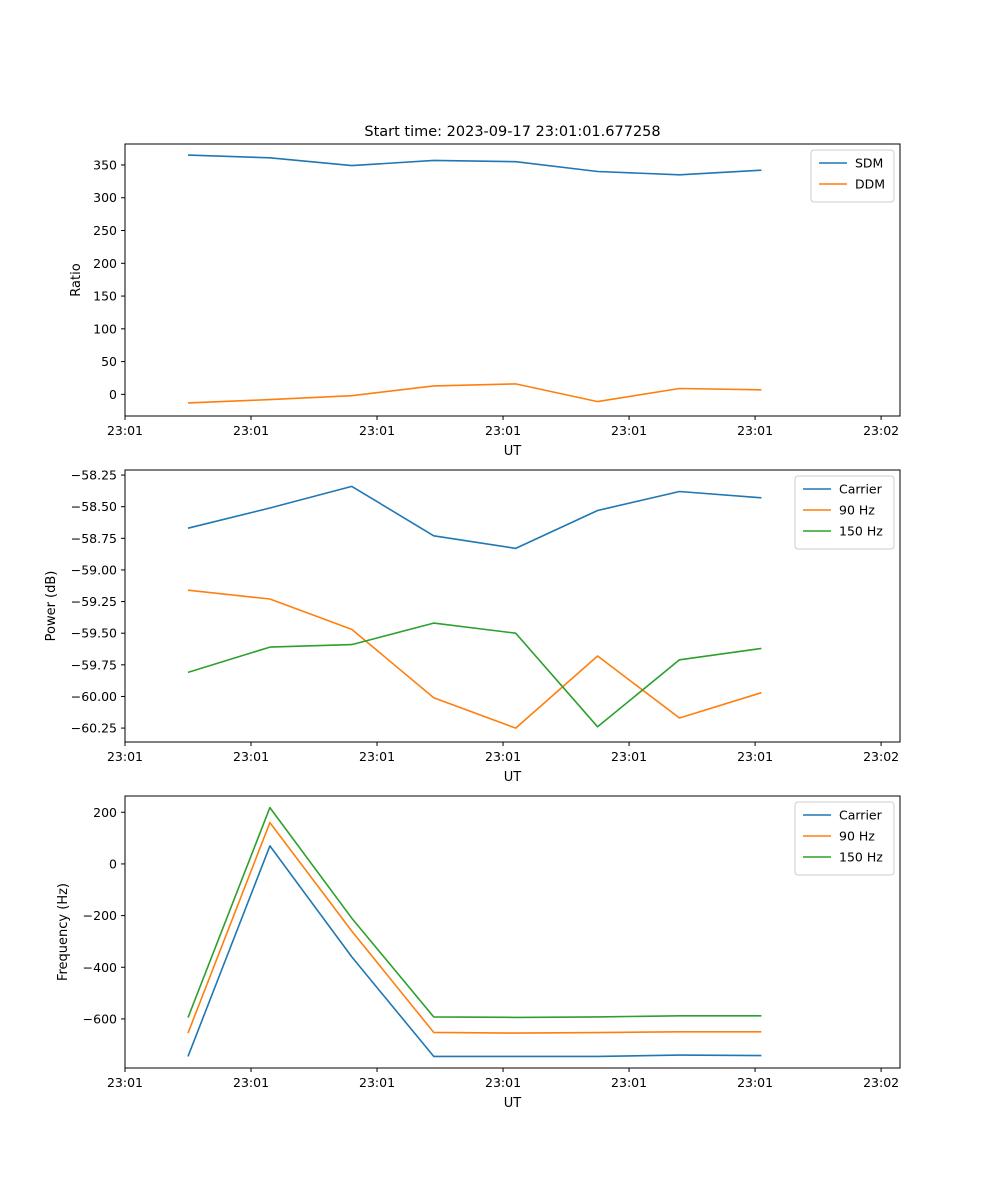 The height and width of the screenshot is (1200, 1000). What do you see at coordinates (105, 296) in the screenshot?
I see `y-tick-label: 150` at bounding box center [105, 296].